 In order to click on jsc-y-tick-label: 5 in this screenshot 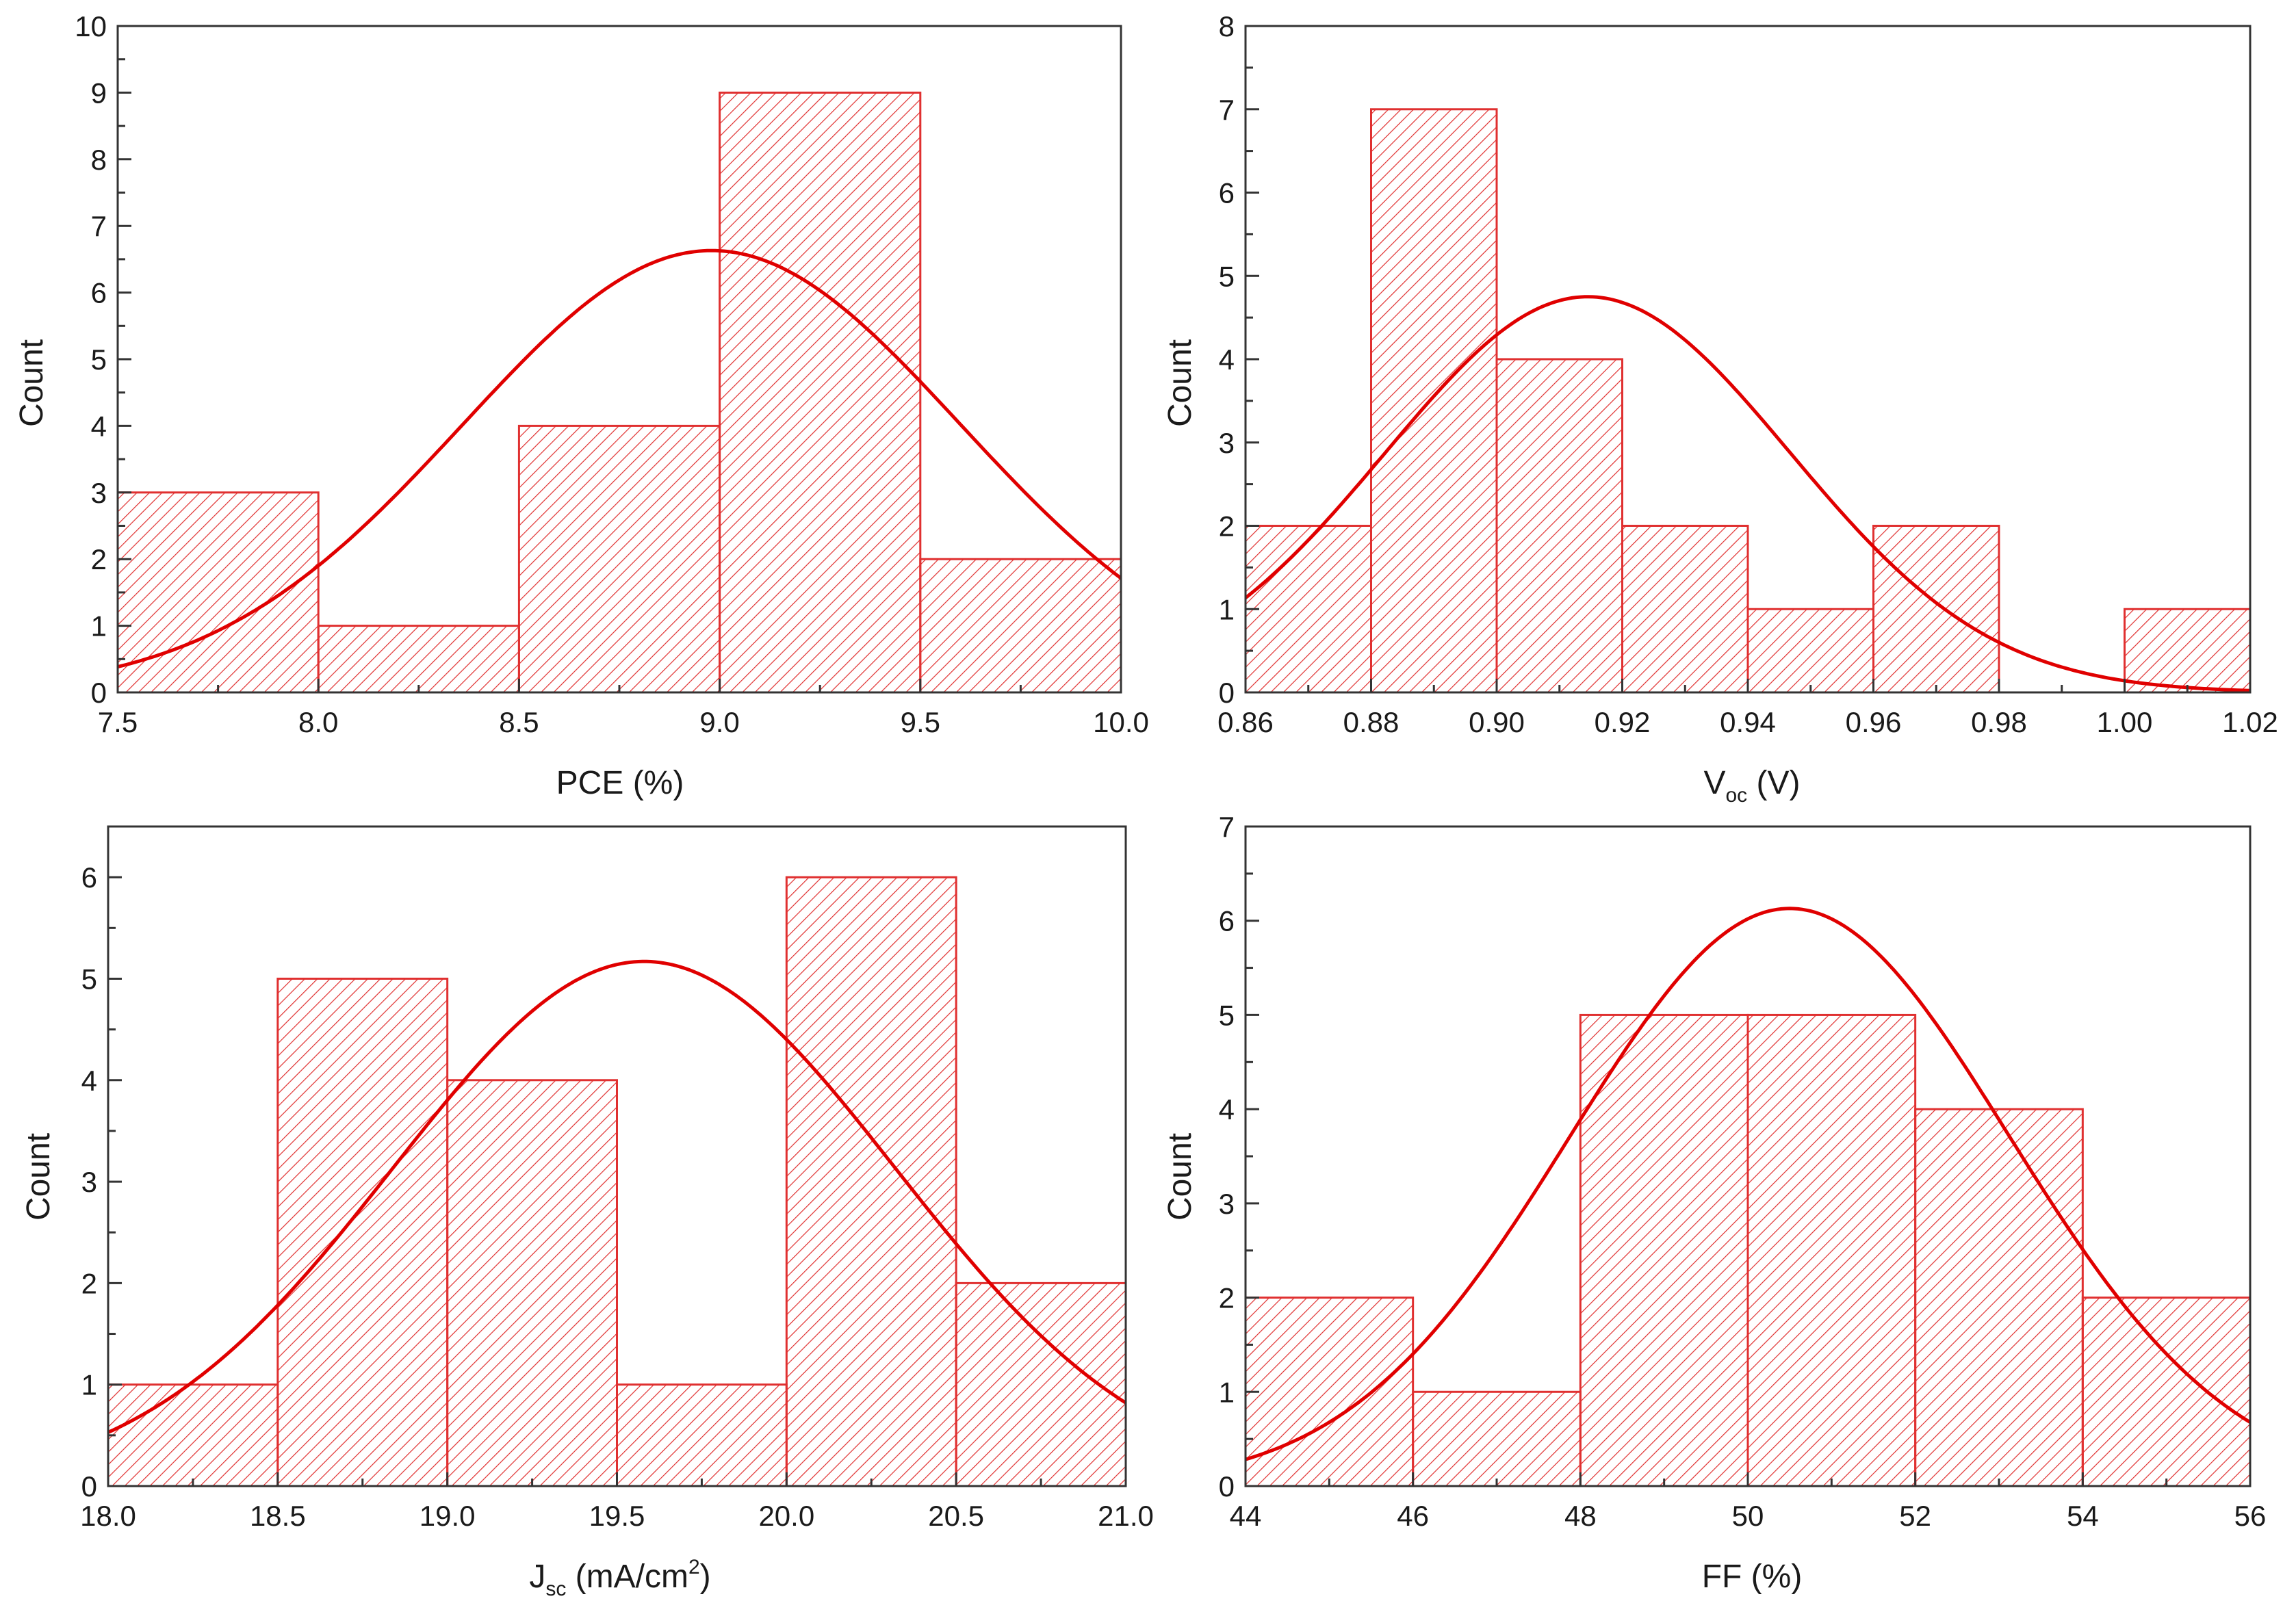, I will do `click(89, 979)`.